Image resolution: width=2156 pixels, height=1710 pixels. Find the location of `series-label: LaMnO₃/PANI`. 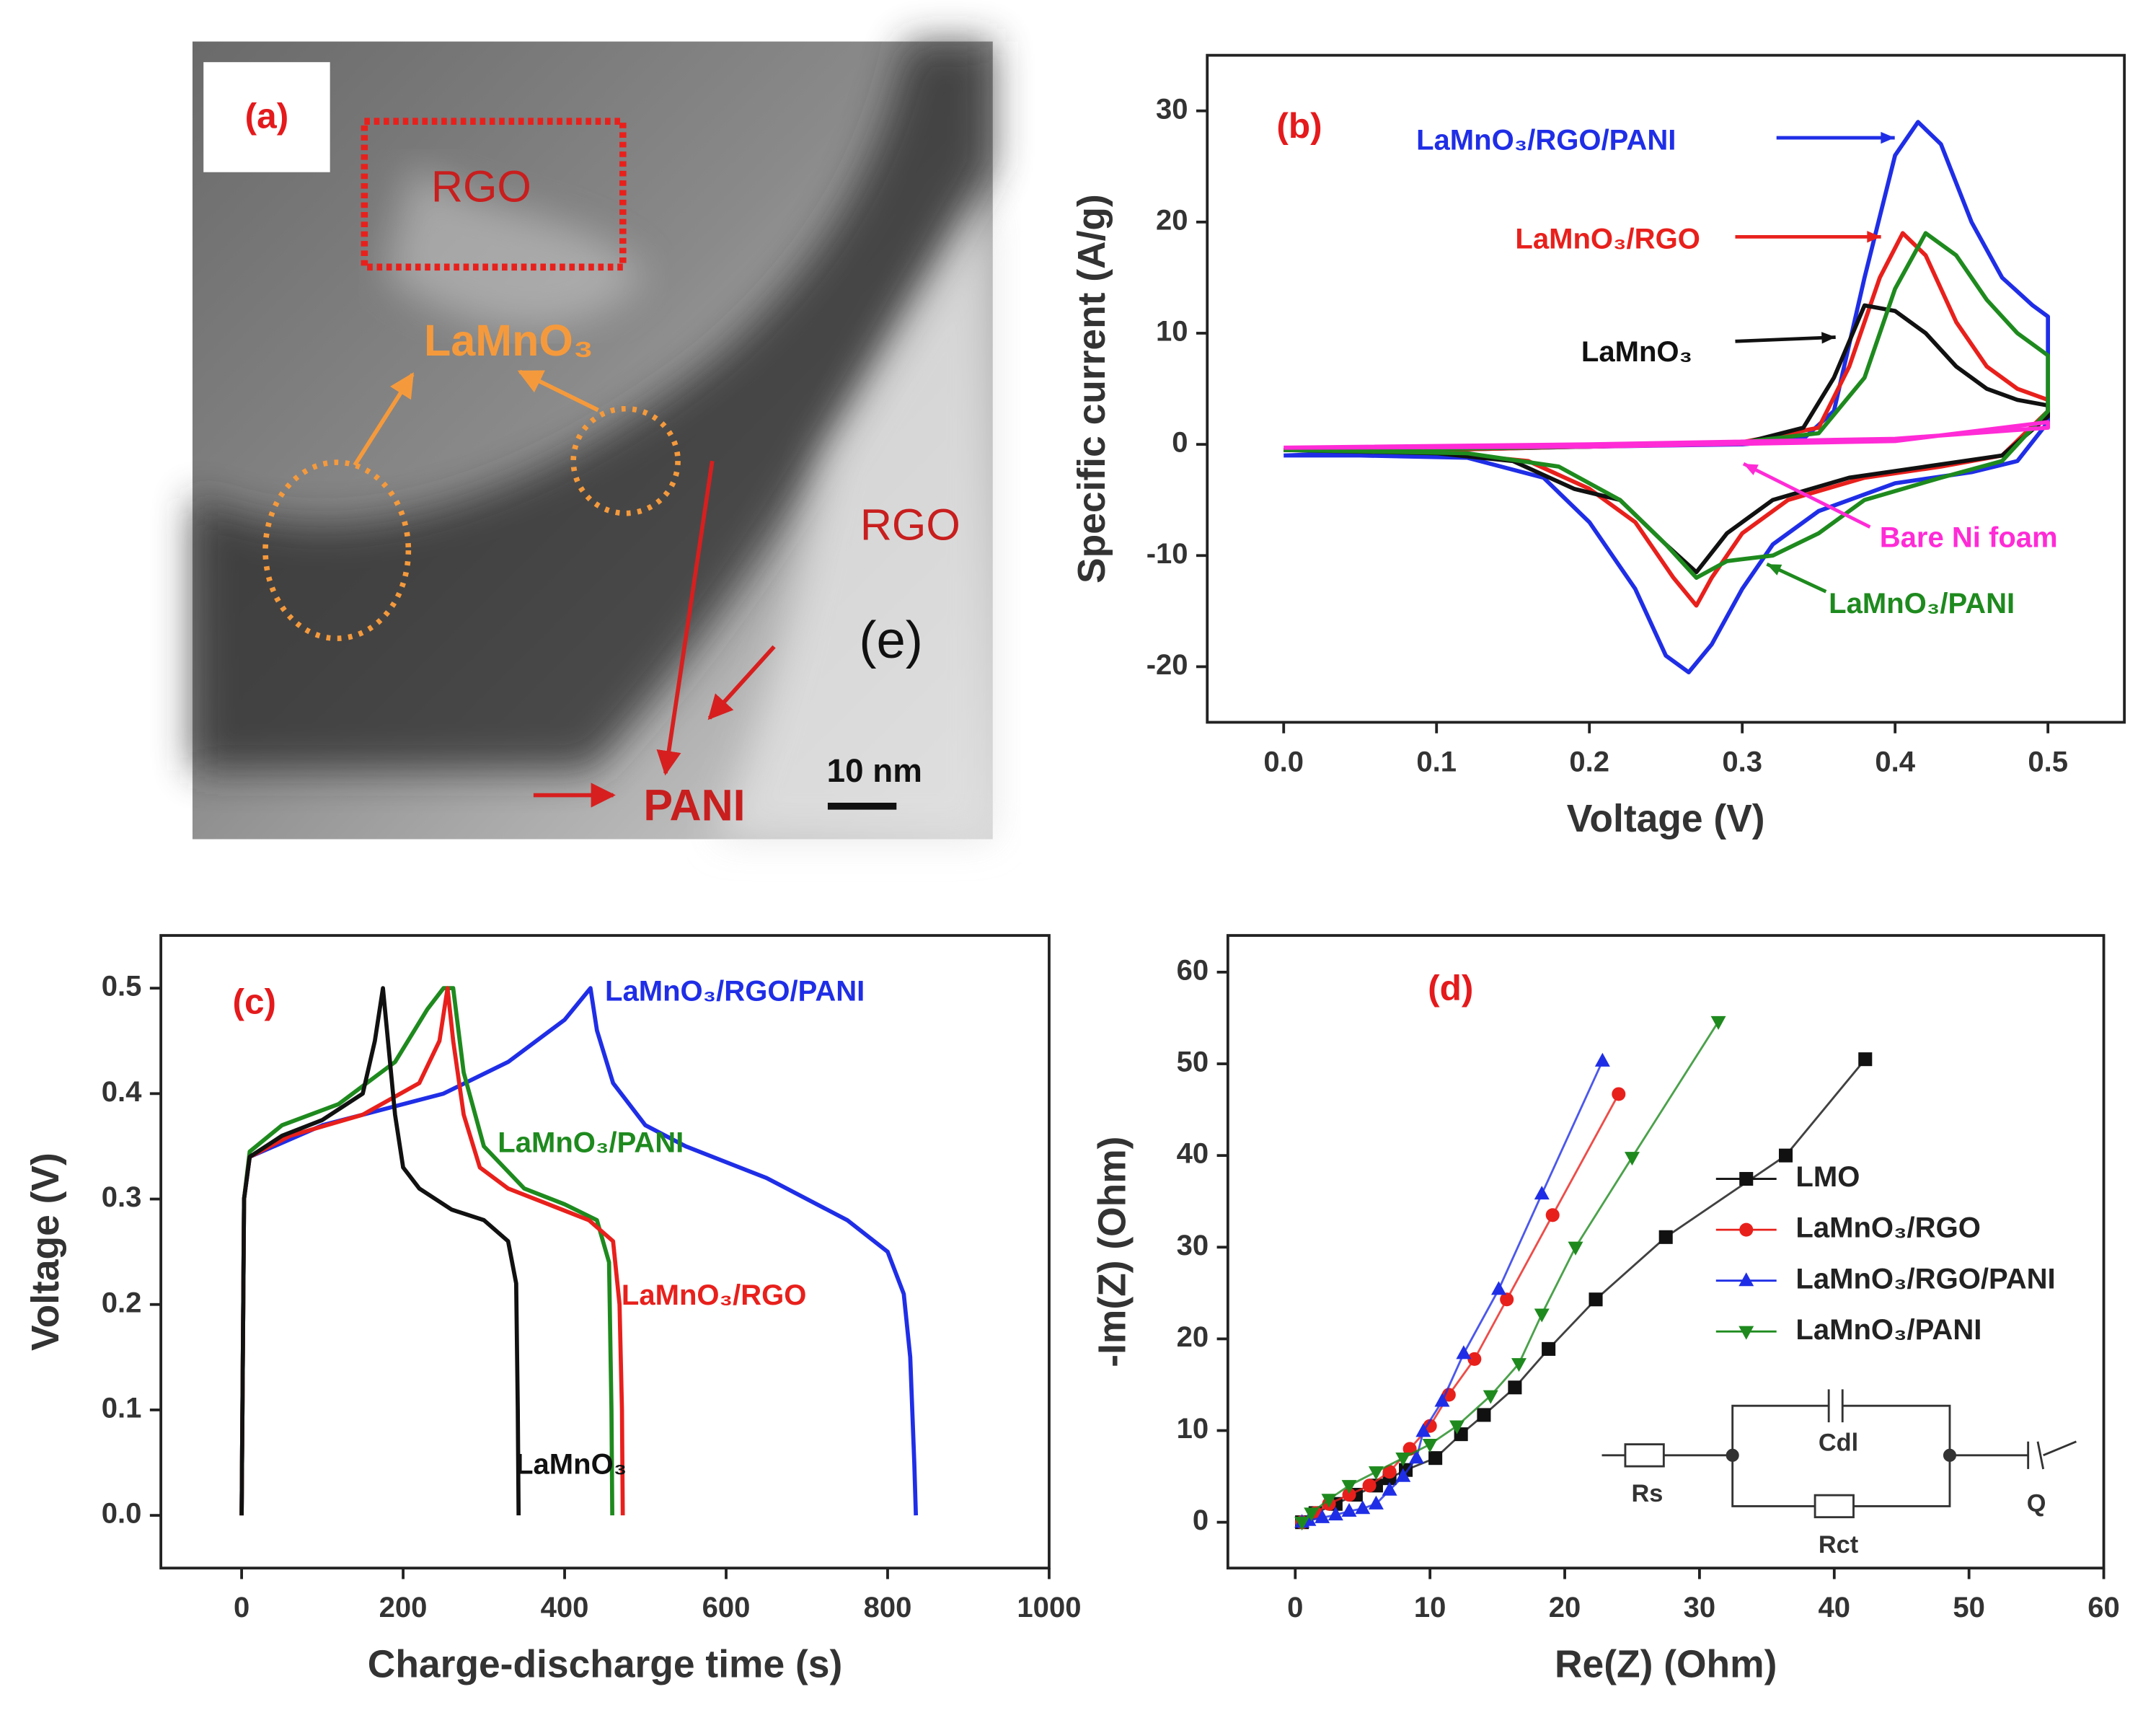

series-label: LaMnO₃/PANI is located at coordinates (591, 1143).